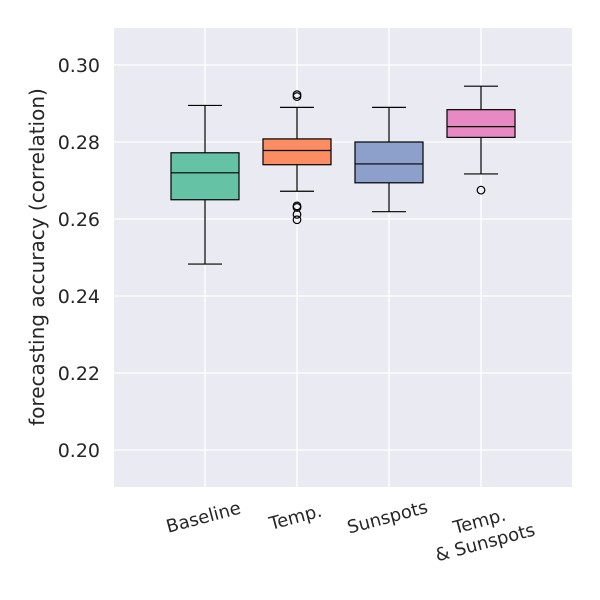  I want to click on x-category-label-line: Temp., so click(295, 518).